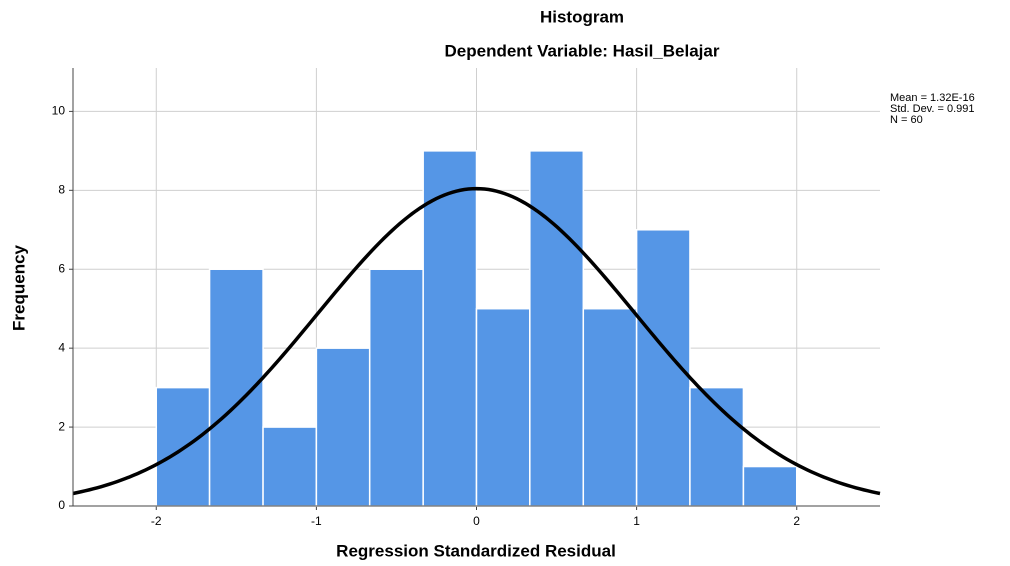 Image resolution: width=1010 pixels, height=566 pixels. What do you see at coordinates (316, 521) in the screenshot?
I see `x-tick-label: -1` at bounding box center [316, 521].